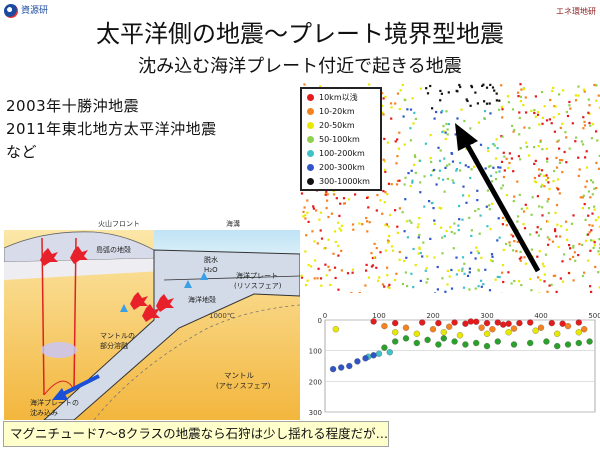  What do you see at coordinates (300, 11) in the screenshot?
I see `header-bar` at bounding box center [300, 11].